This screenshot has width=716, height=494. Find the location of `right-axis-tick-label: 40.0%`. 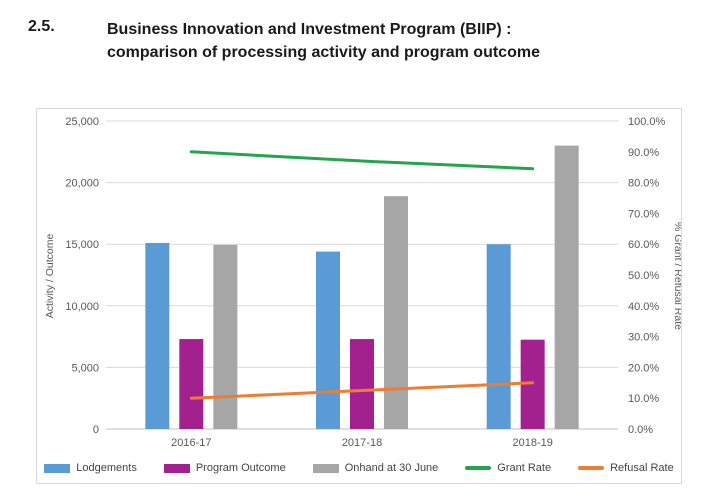

right-axis-tick-label: 40.0% is located at coordinates (643, 307).